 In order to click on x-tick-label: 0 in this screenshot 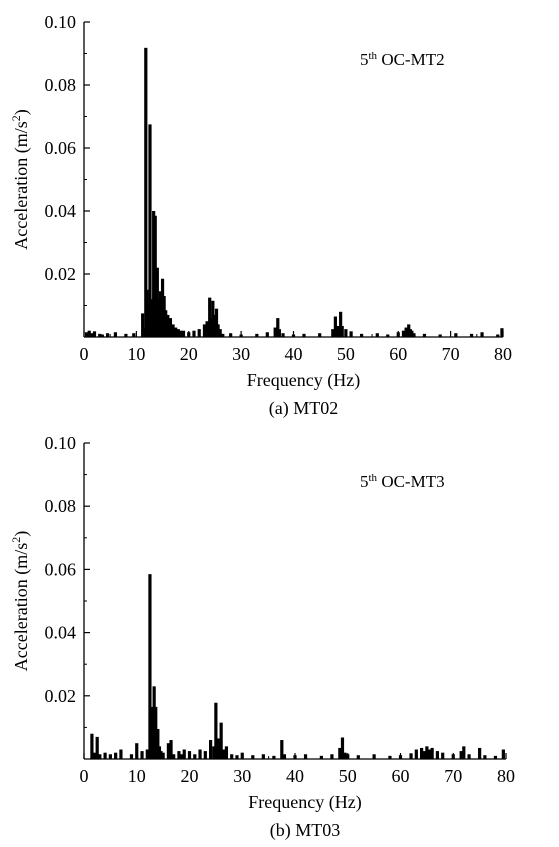, I will do `click(84, 776)`.